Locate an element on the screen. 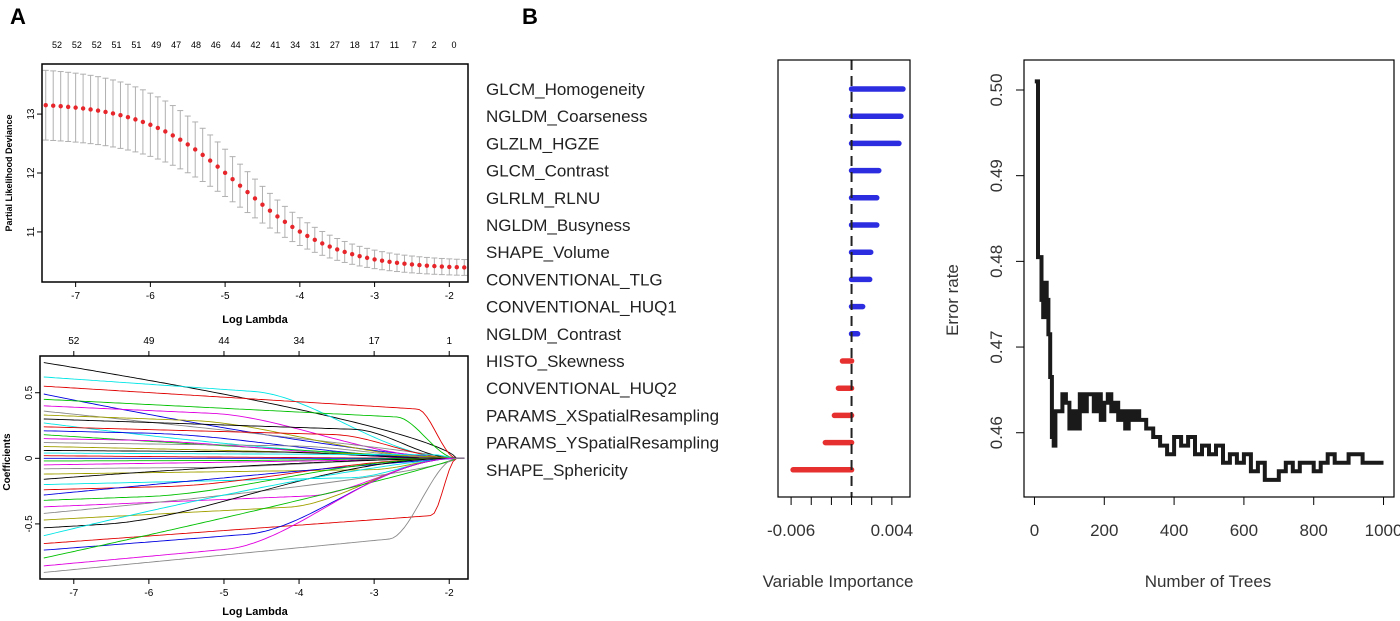  cv-top-label: 48 is located at coordinates (196, 45).